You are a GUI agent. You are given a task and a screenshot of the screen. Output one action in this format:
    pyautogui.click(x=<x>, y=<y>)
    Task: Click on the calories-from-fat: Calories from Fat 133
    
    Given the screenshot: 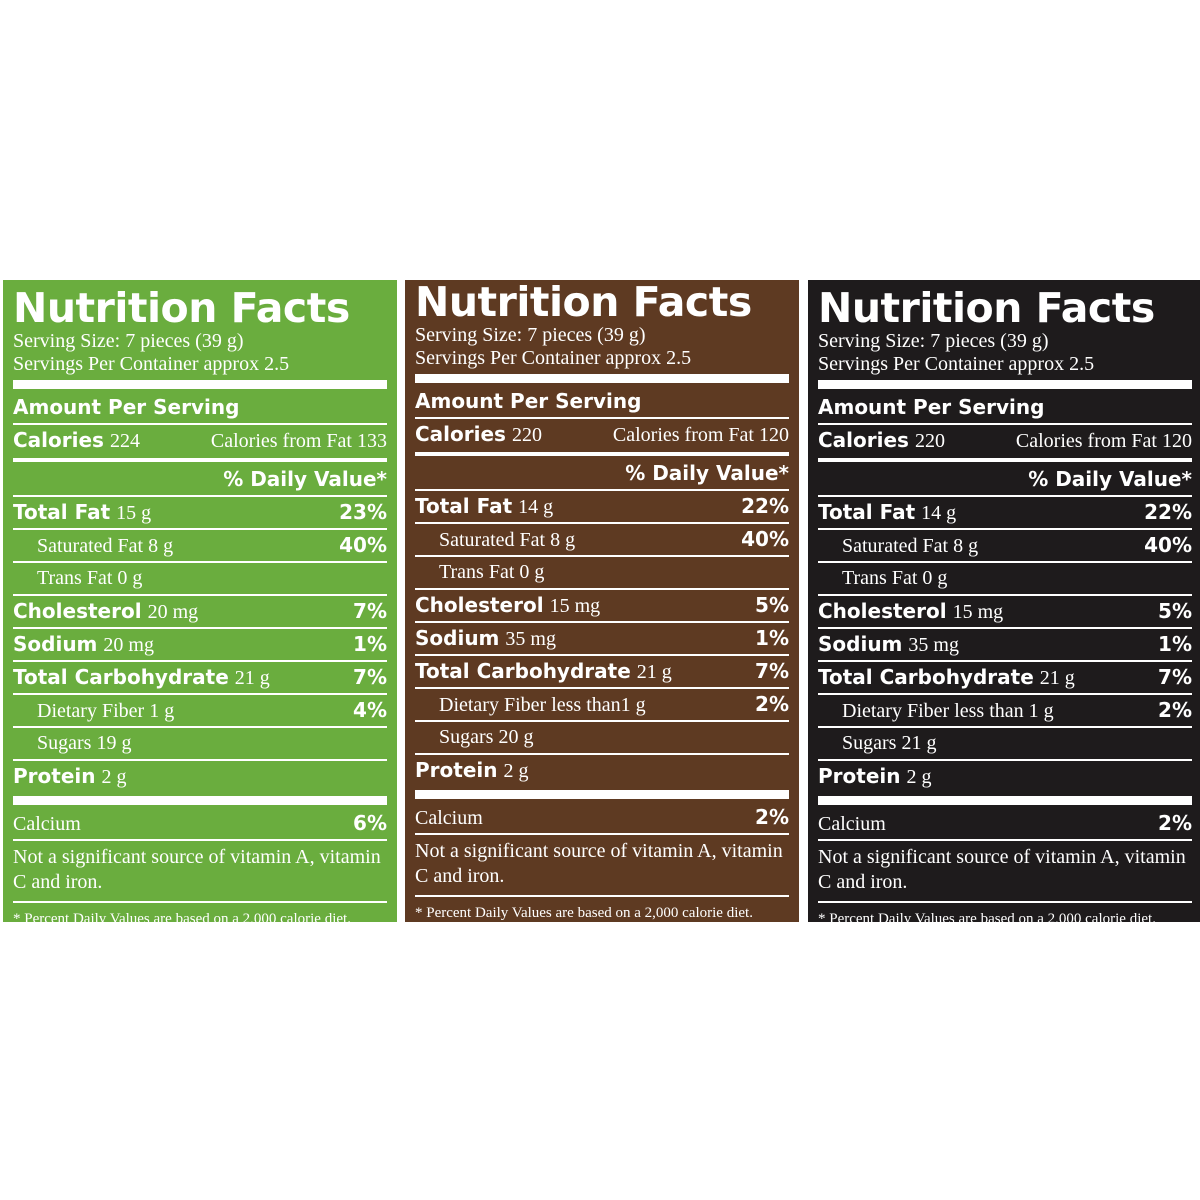 What is the action you would take?
    pyautogui.click(x=298, y=441)
    